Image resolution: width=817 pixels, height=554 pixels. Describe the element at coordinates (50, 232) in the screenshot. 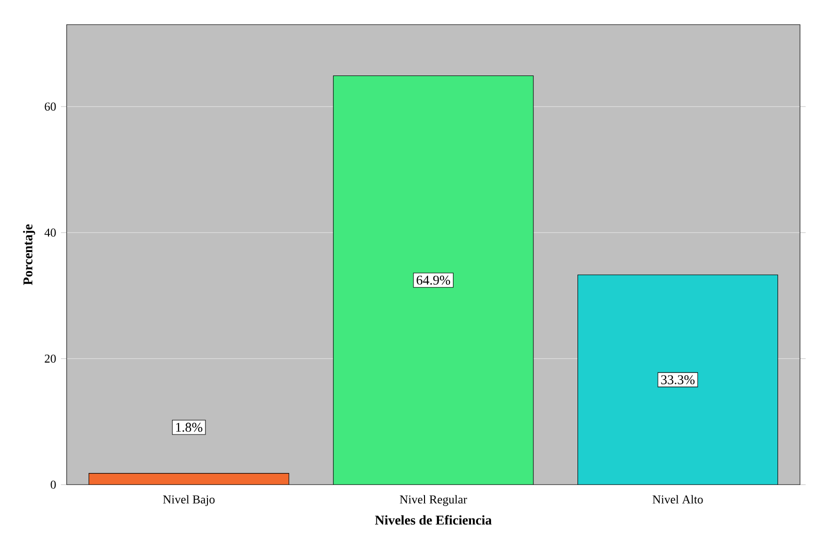

I see `y-tick-label: 40` at that location.